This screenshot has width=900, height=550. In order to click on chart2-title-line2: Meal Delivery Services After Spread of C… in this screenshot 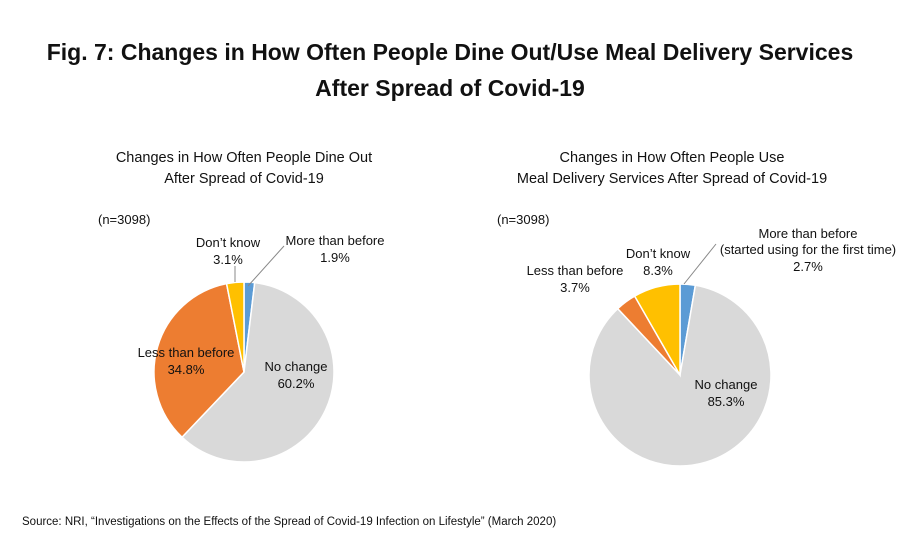, I will do `click(672, 179)`.